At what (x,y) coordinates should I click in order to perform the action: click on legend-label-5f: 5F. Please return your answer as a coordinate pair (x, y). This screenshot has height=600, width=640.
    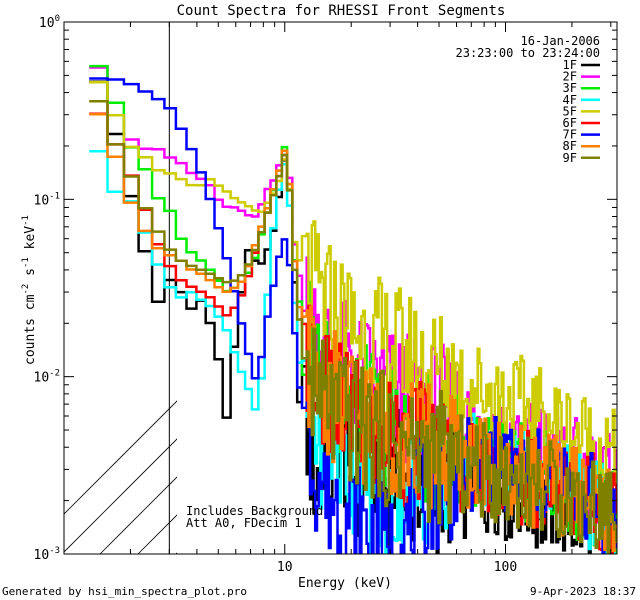
    Looking at the image, I should click on (570, 111).